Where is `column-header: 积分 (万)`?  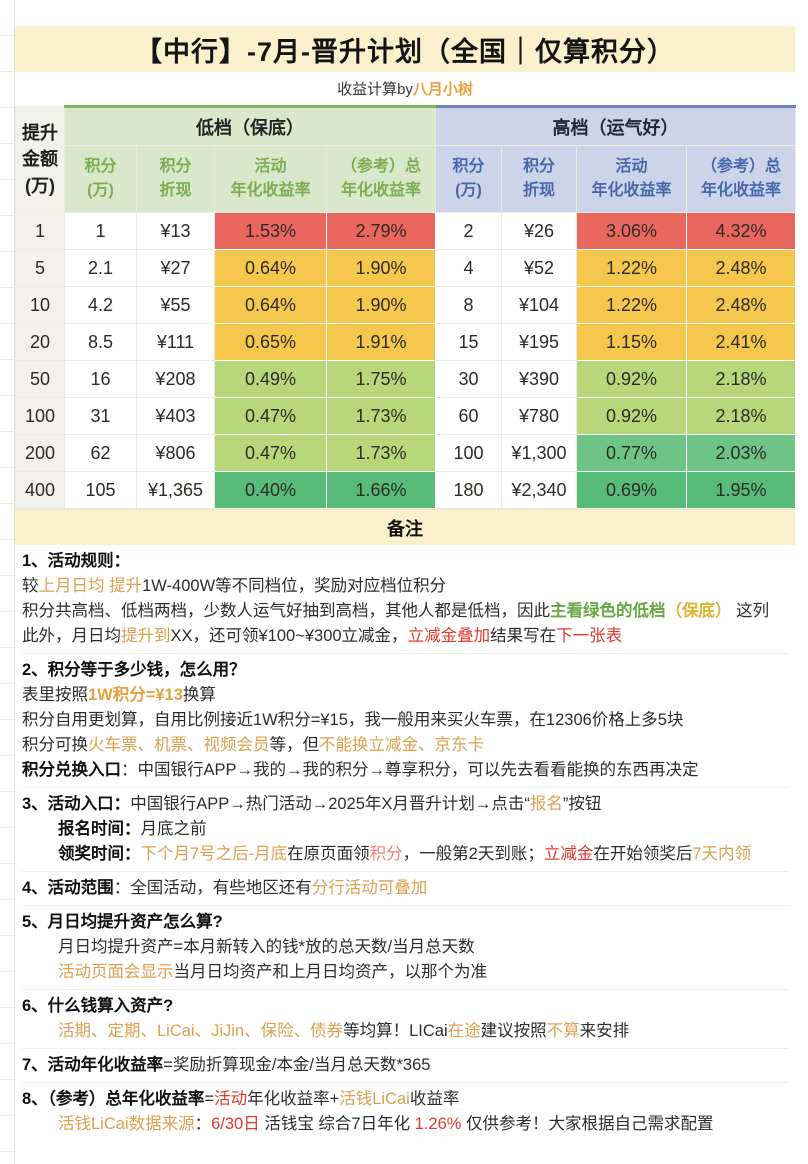
column-header: 积分 (万) is located at coordinates (100, 179).